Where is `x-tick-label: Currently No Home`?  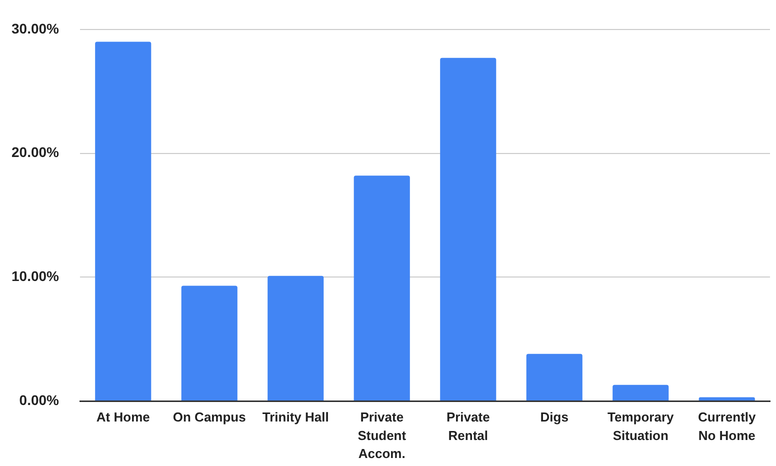 x-tick-label: Currently No Home is located at coordinates (727, 426).